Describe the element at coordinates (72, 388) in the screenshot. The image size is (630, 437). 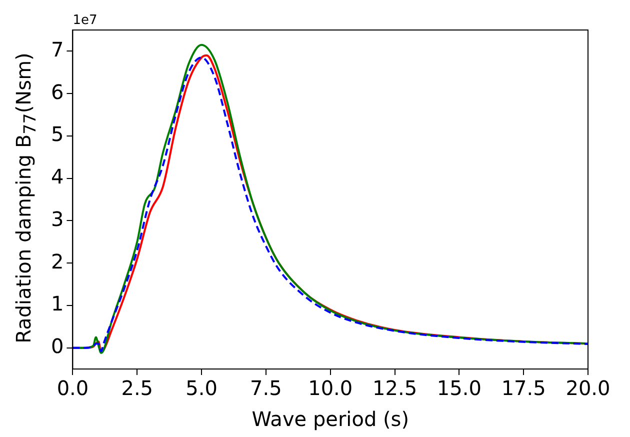
I see `x-tick-label: 0.0` at that location.